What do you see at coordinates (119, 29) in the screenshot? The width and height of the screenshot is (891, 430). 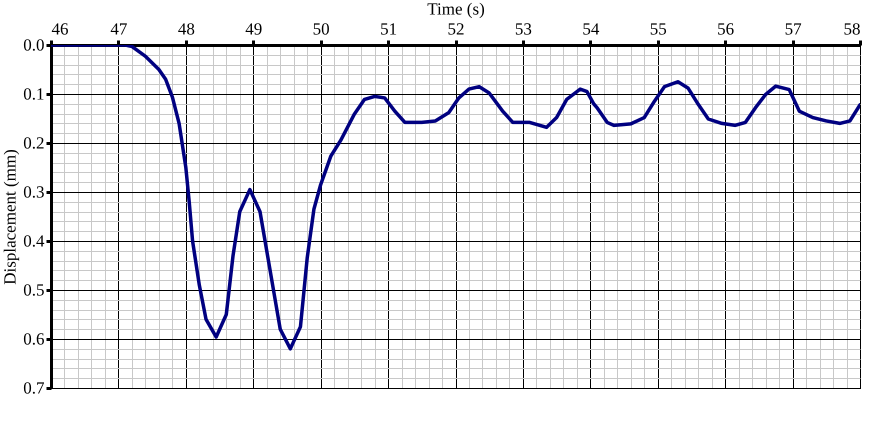 I see `x-tick-label: 47` at bounding box center [119, 29].